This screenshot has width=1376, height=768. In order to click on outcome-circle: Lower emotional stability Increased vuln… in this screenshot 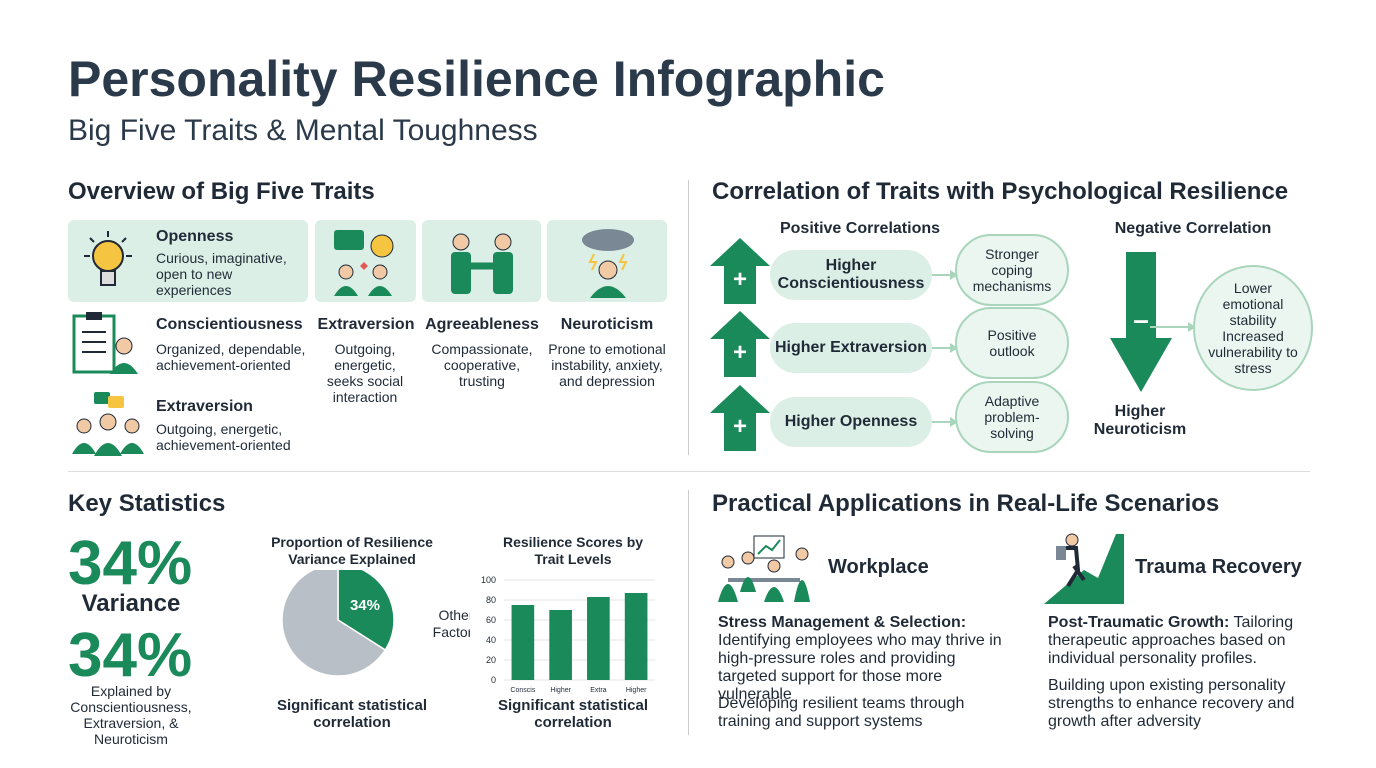, I will do `click(1253, 328)`.